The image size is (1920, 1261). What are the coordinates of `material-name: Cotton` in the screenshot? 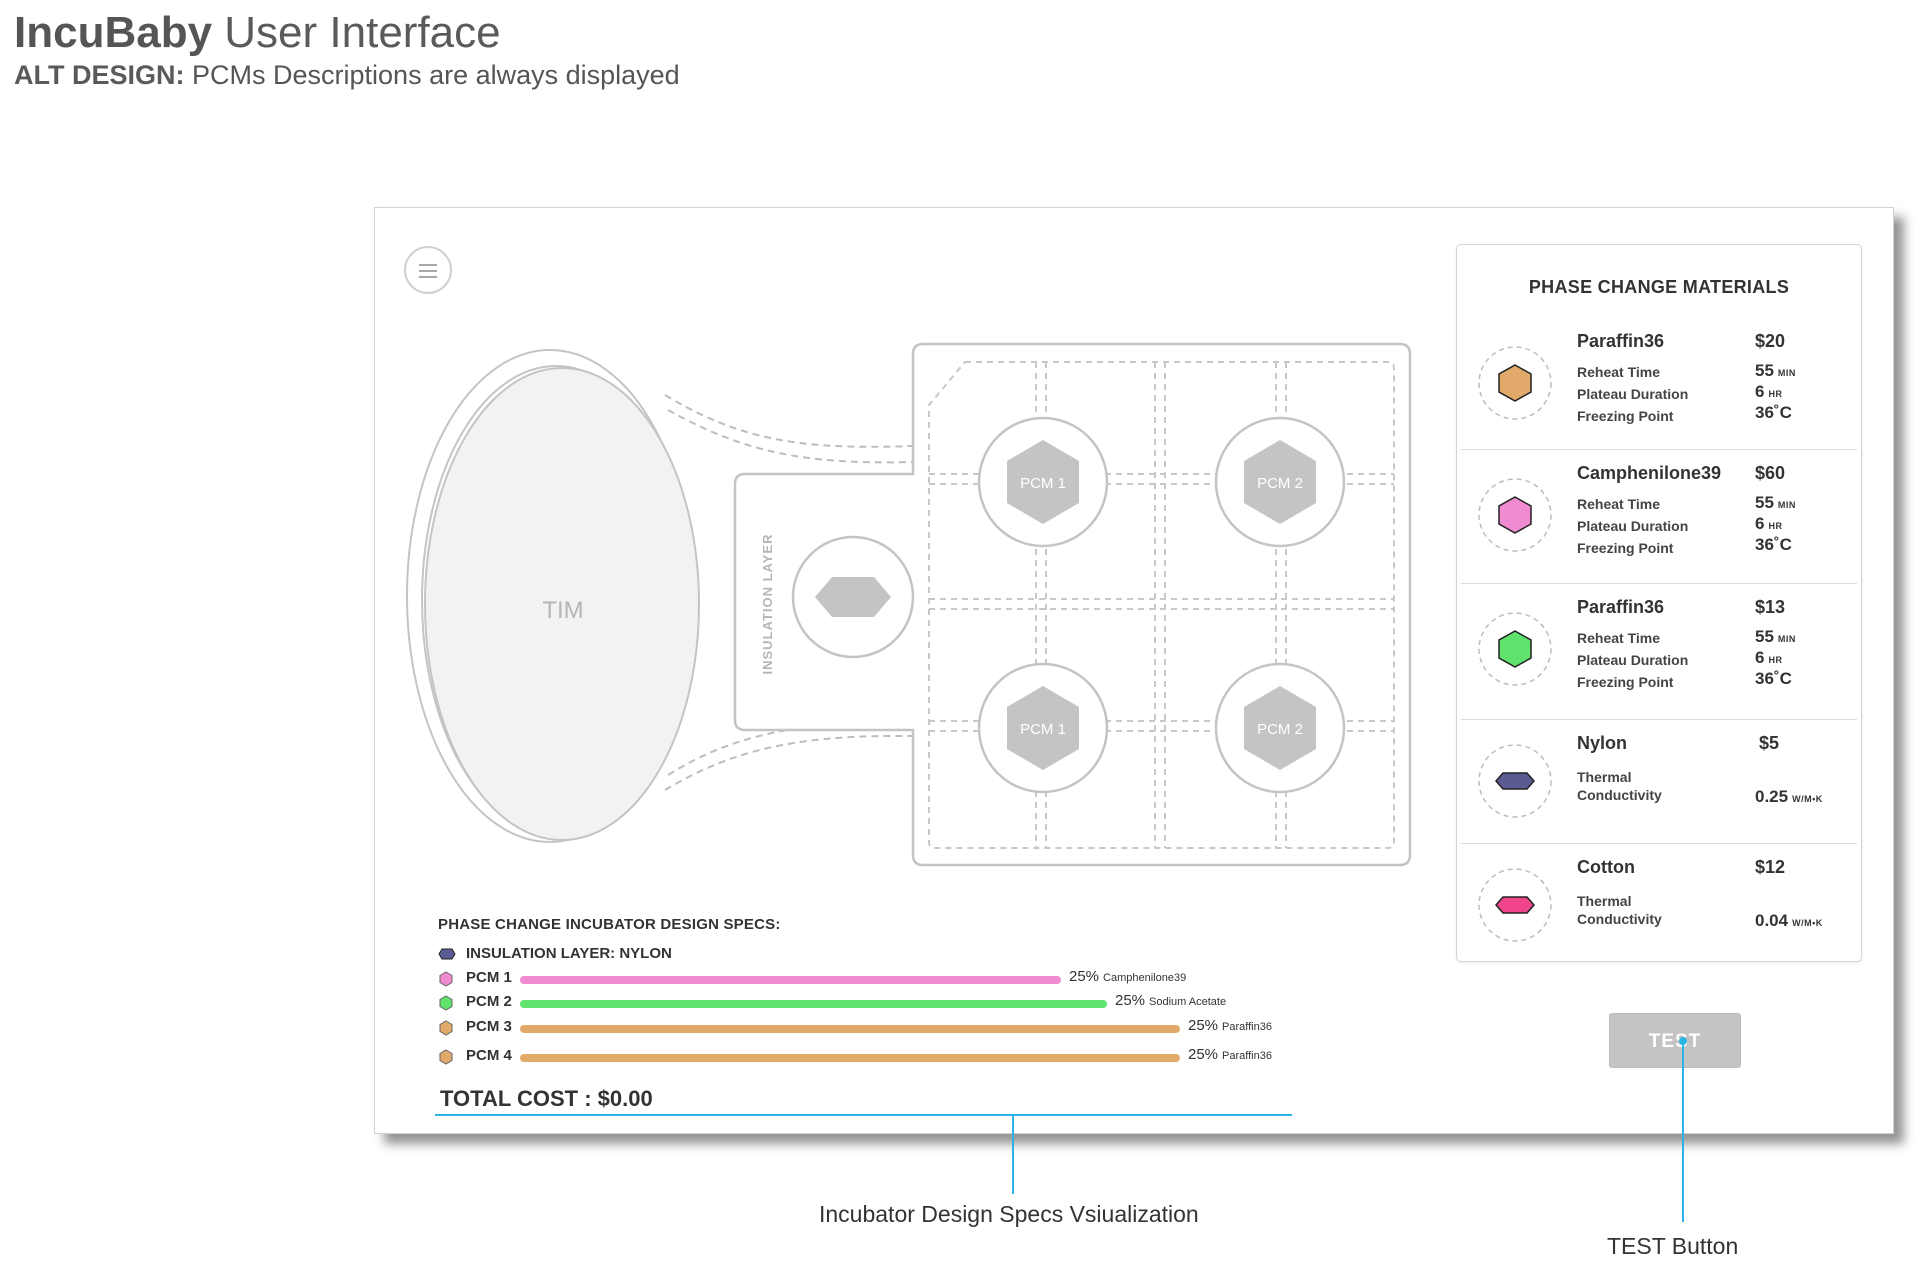 It's located at (1606, 867).